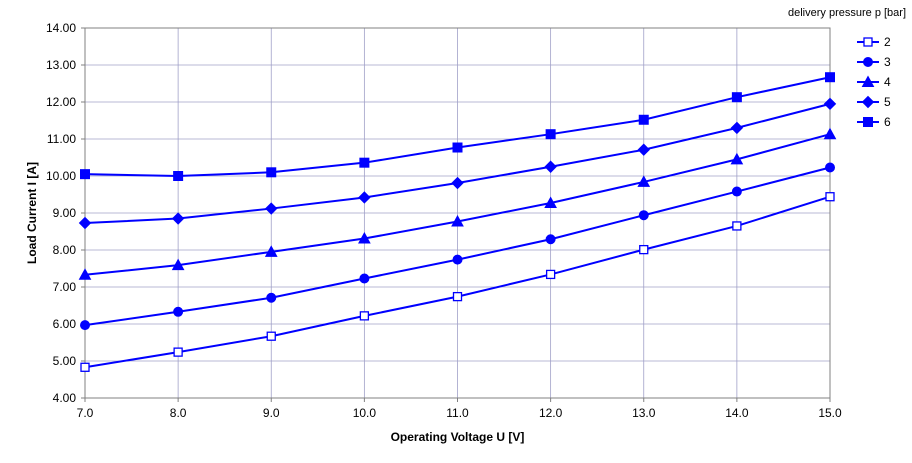 This screenshot has height=463, width=912. Describe the element at coordinates (65, 324) in the screenshot. I see `y-tick-label: 6.00` at that location.